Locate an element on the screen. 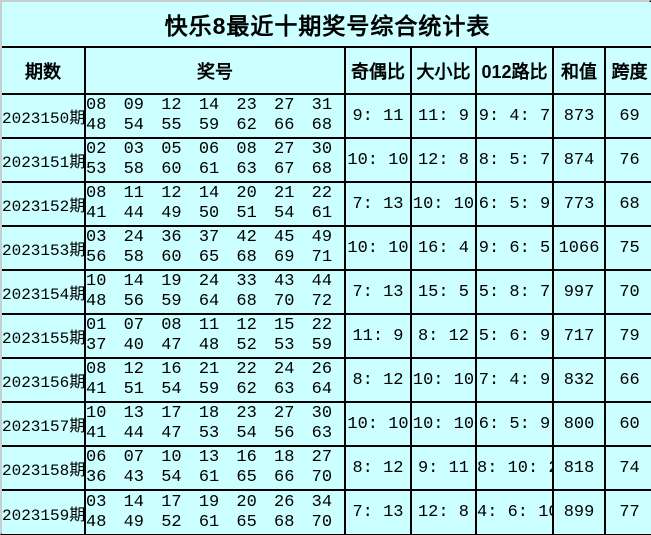 Image resolution: width=651 pixels, height=535 pixels. road012-ratio-cell: 5: 6: 9 is located at coordinates (514, 336).